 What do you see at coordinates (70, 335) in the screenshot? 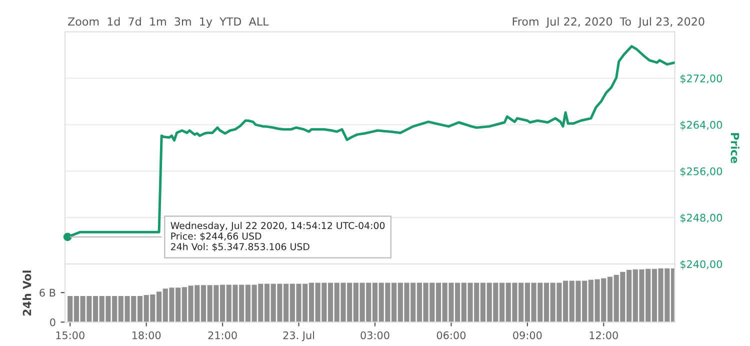
I see `x-tick-label: 15:00` at bounding box center [70, 335].